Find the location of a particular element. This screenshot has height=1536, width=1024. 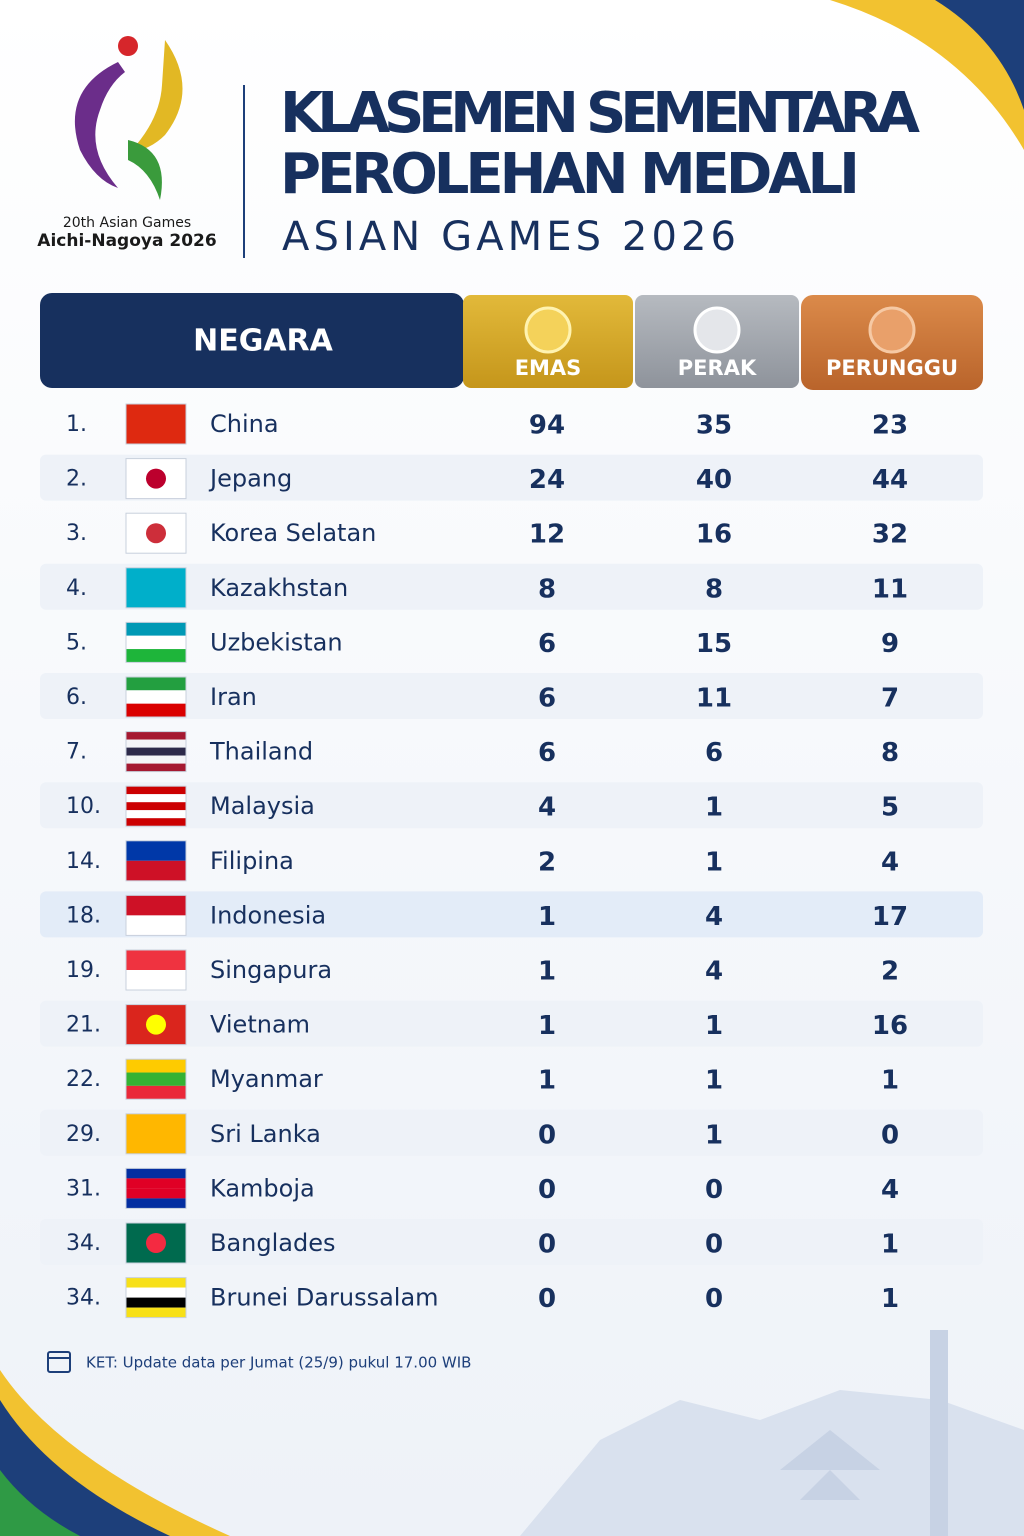

medal-count: 32 is located at coordinates (890, 535).